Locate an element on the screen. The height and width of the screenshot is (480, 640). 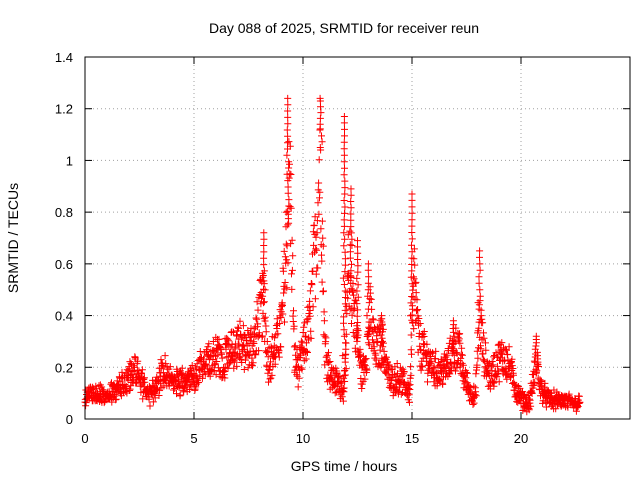
y-tick-label: 1.2 is located at coordinates (64, 109).